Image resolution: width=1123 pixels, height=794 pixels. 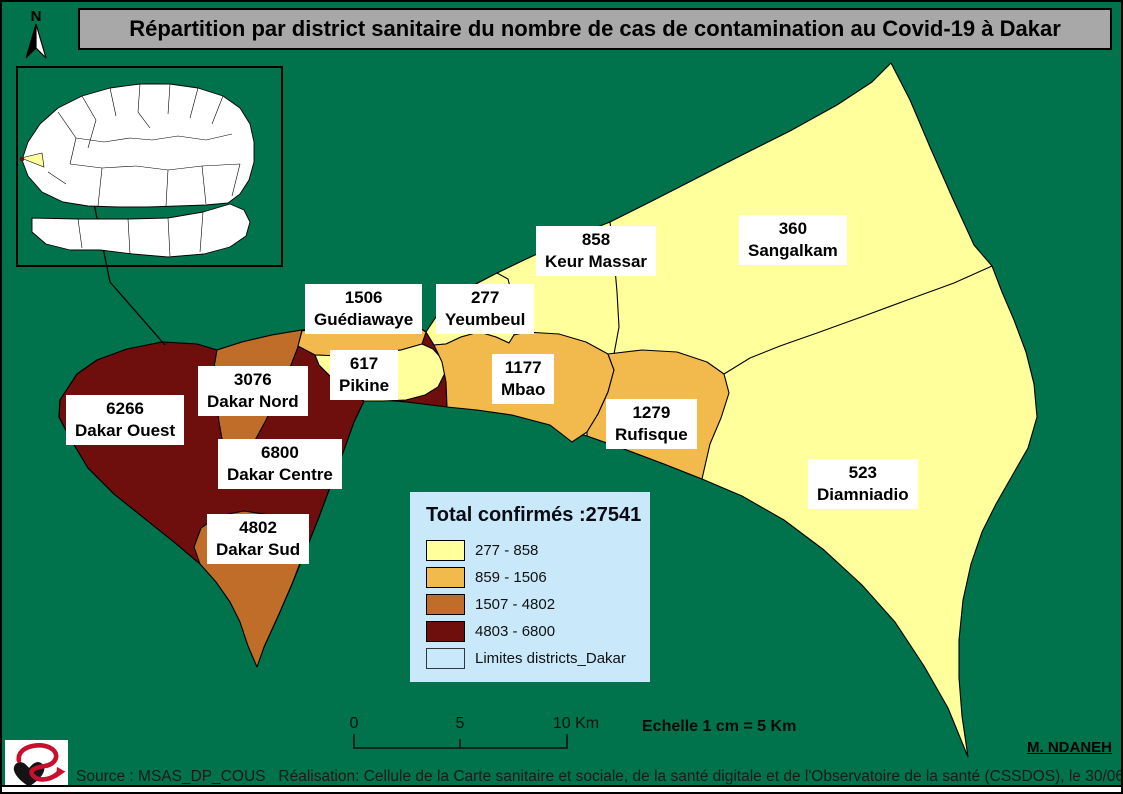 I want to click on scale-tick-0: 0, so click(x=354, y=723).